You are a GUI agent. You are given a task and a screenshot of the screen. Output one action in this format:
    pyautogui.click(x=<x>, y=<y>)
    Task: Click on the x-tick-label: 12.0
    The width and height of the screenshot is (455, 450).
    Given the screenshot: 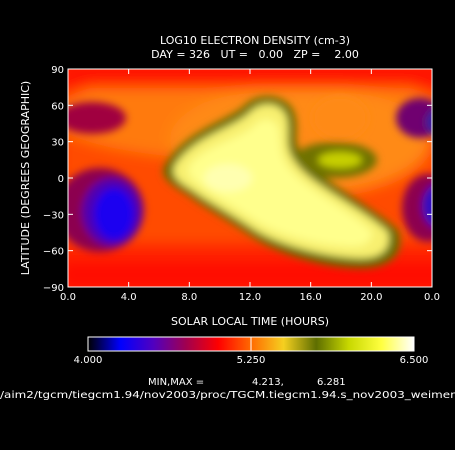 What is the action you would take?
    pyautogui.click(x=250, y=297)
    